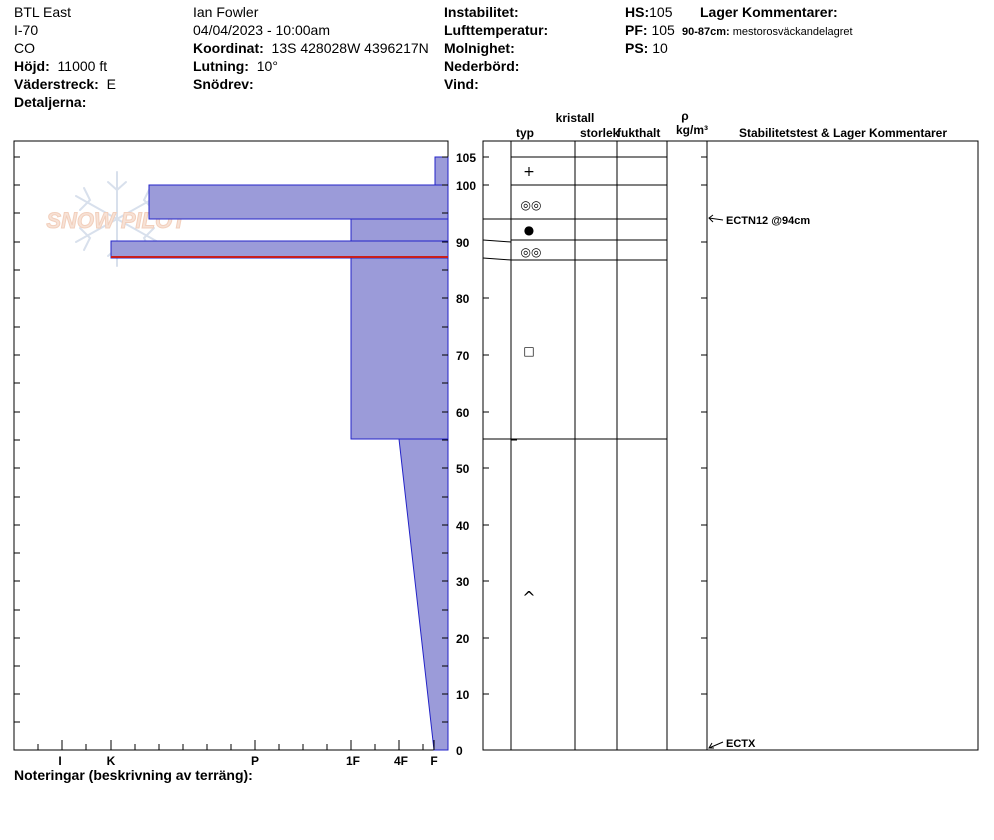  What do you see at coordinates (350, 48) in the screenshot?
I see `coordinate-value: 13S 428028W 4396217N` at bounding box center [350, 48].